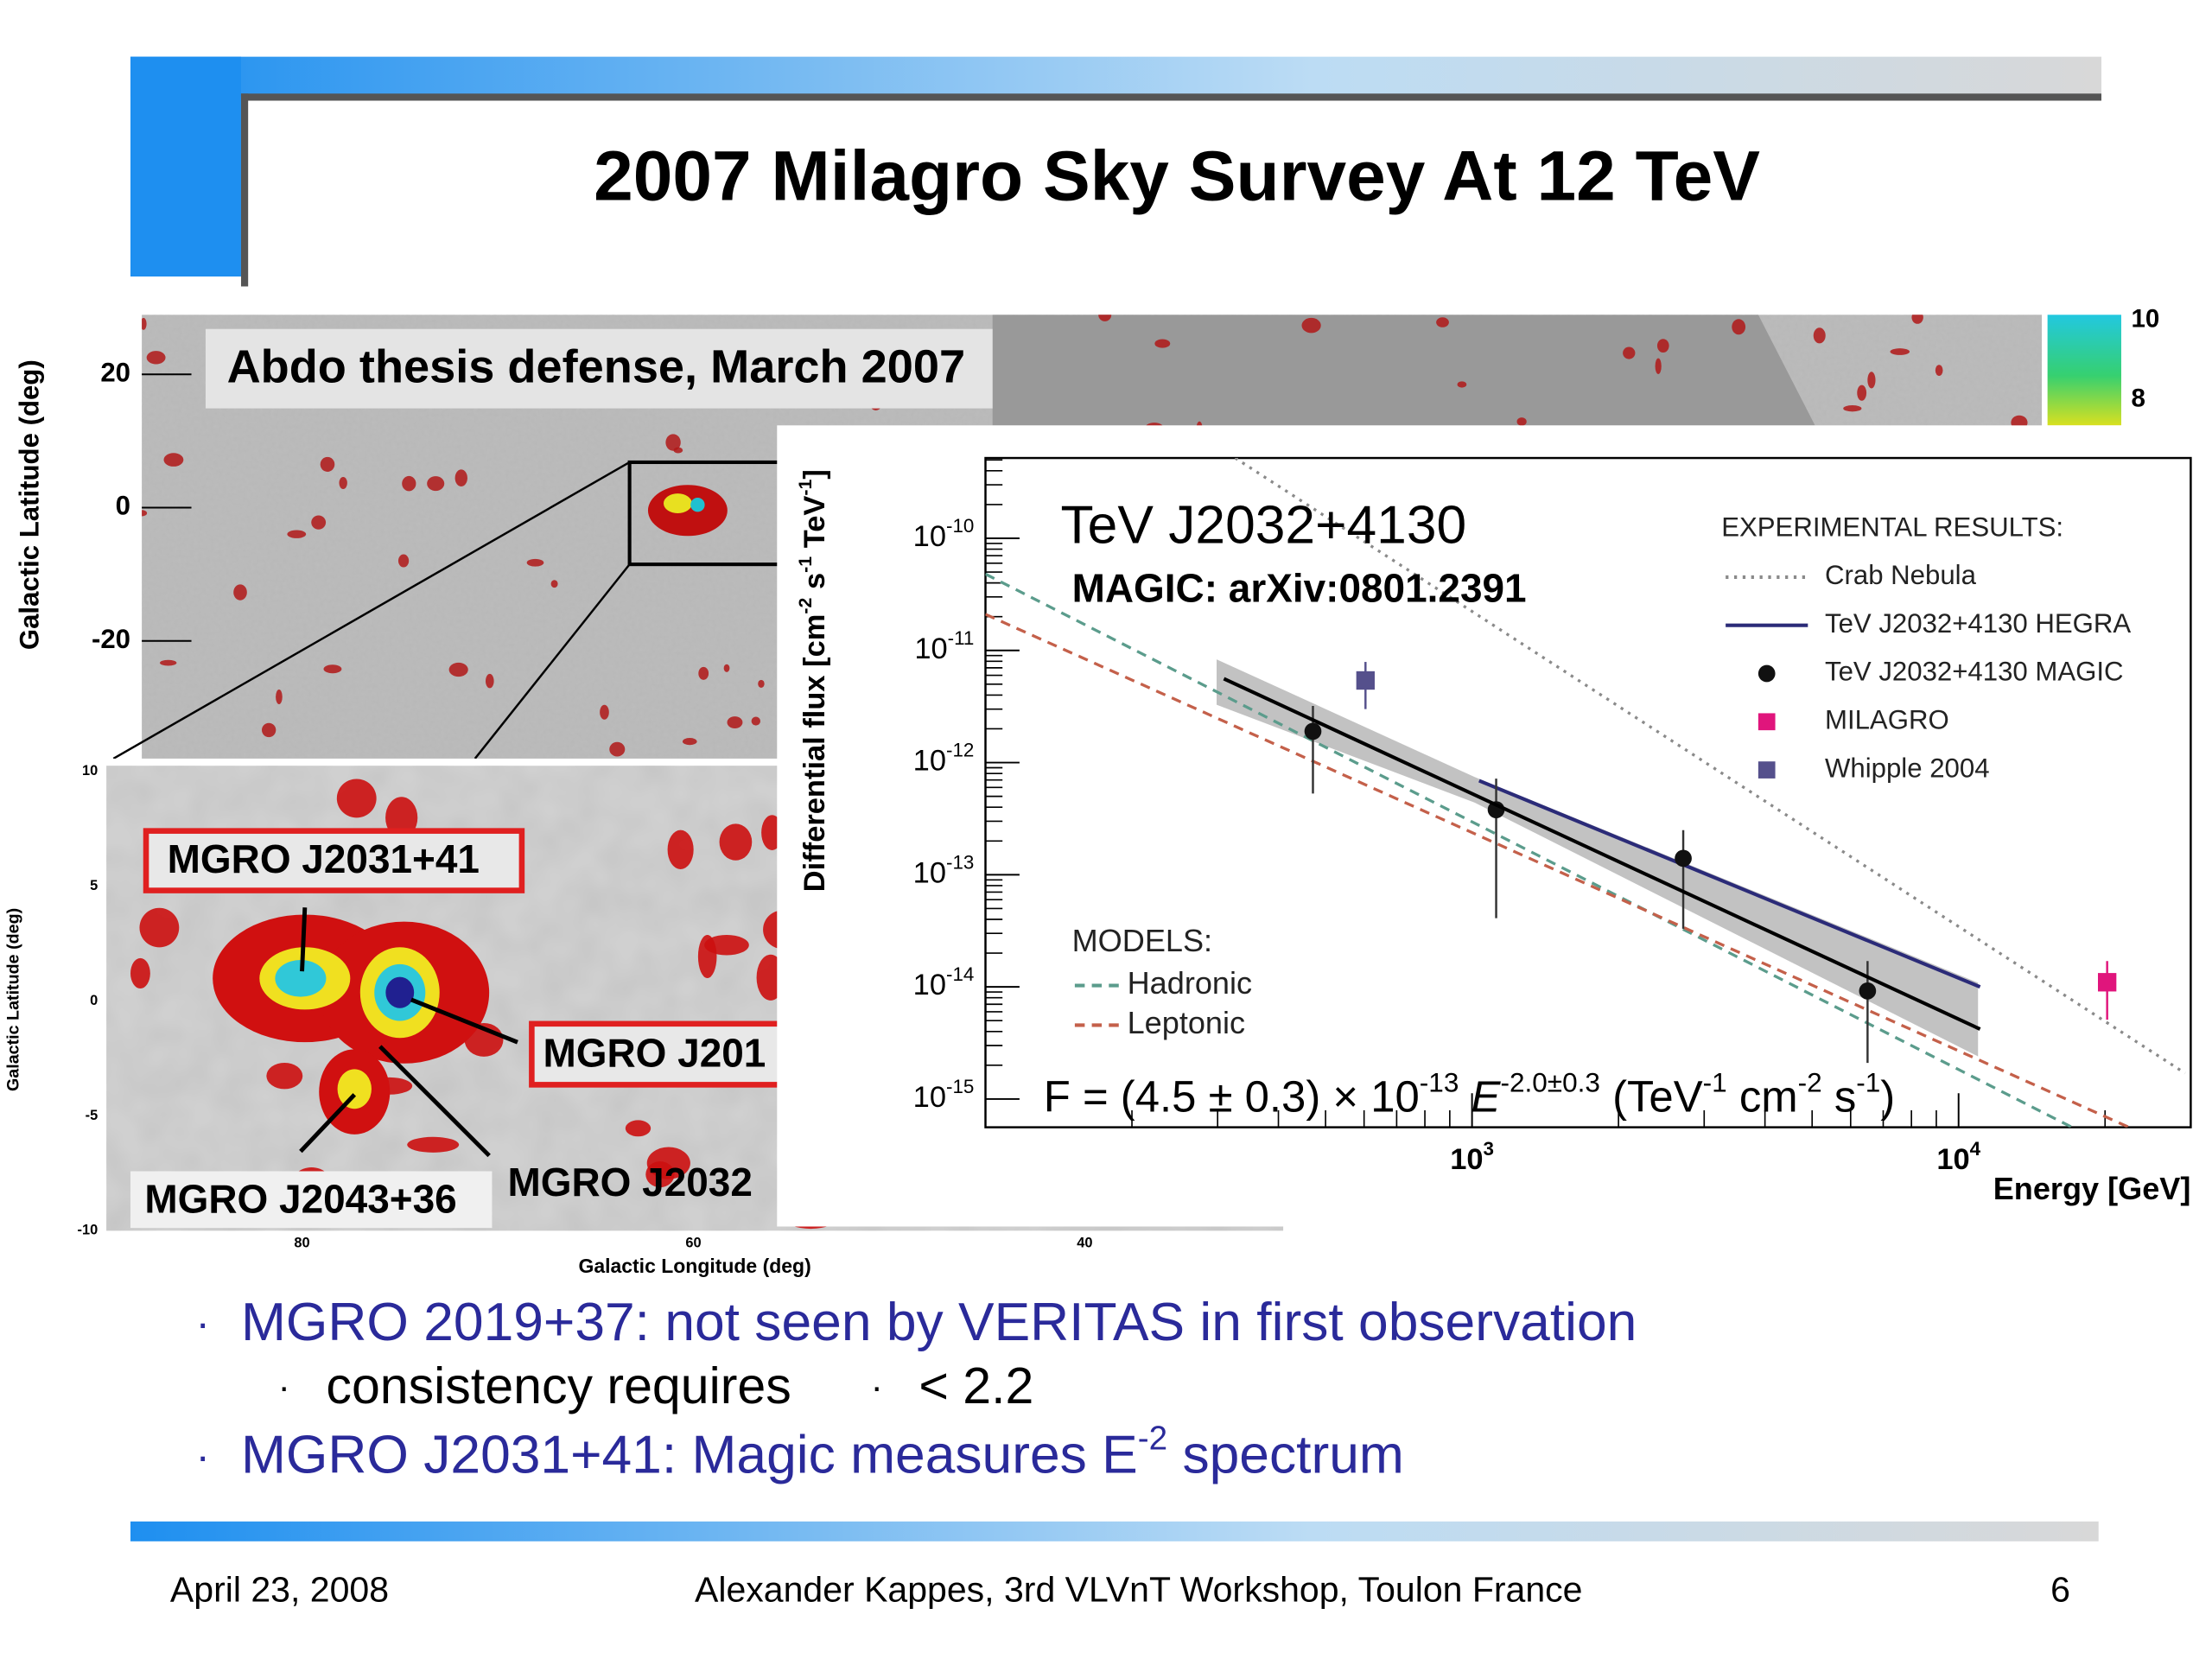 This screenshot has height=1659, width=2212. I want to click on y-axis-label: Differential flux [cm-2 s-1 TeV-1], so click(813, 680).